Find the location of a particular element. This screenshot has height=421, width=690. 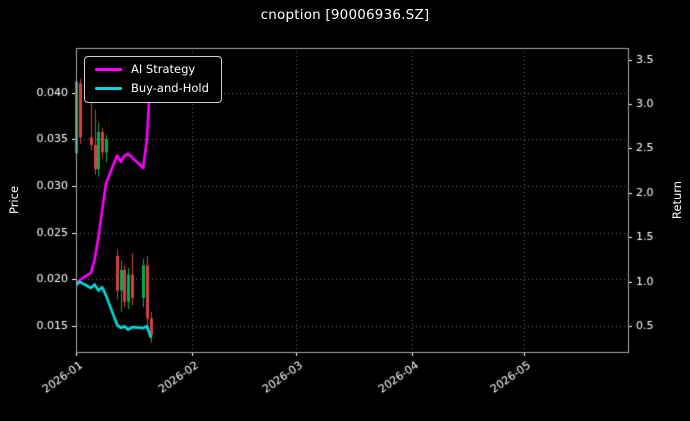

ai-strategy-line-swatch is located at coordinates (108, 70).